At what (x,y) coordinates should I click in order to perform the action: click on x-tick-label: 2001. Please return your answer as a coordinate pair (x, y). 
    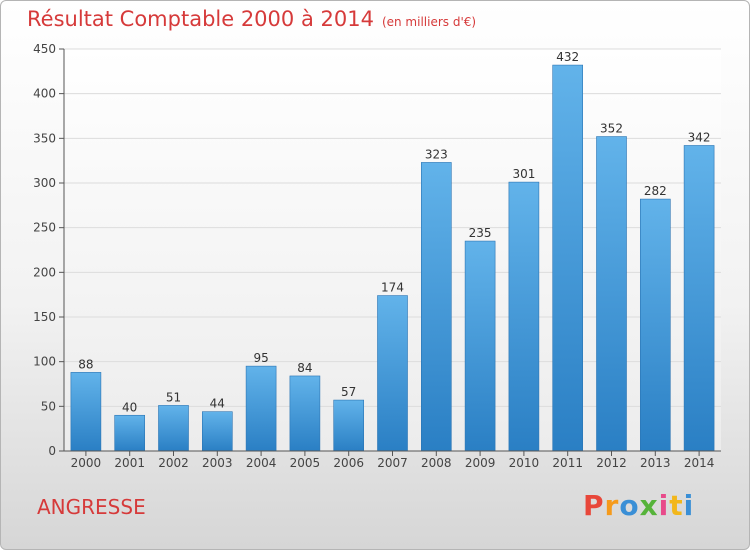
    Looking at the image, I should click on (129, 463).